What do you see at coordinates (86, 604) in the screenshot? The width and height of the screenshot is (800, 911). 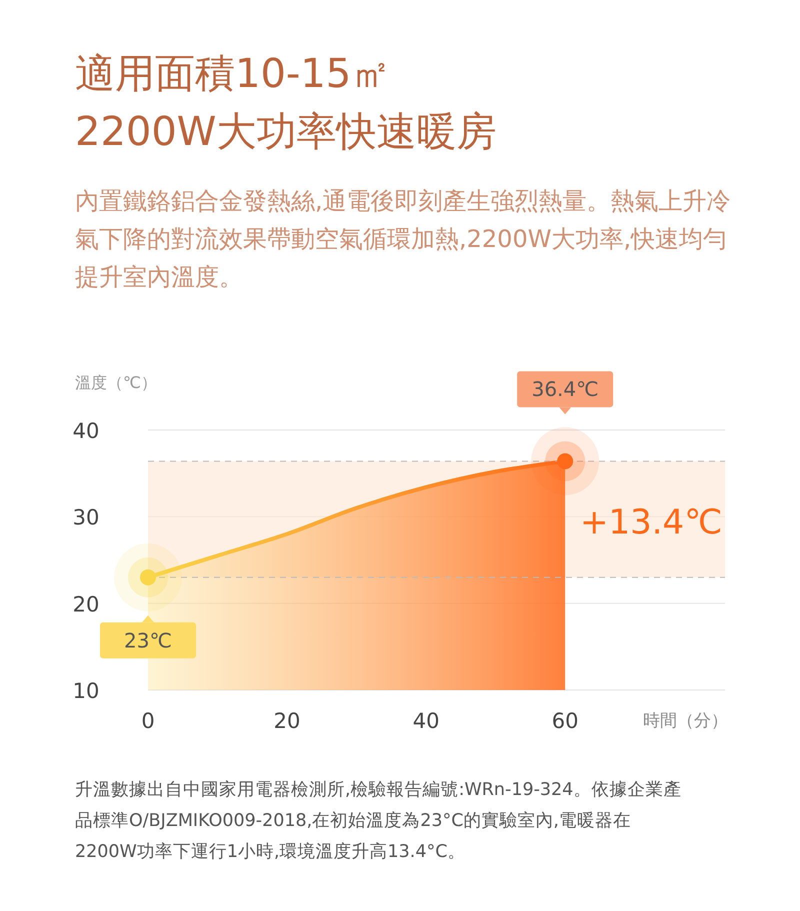 I see `y-tick-label: 20` at bounding box center [86, 604].